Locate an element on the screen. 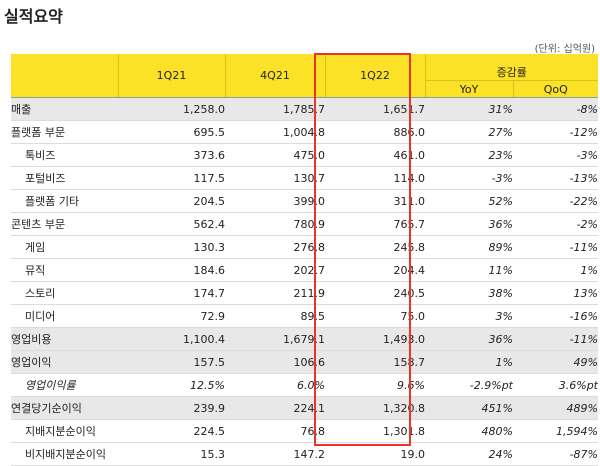 This screenshot has height=466, width=600. cell-qoq: -13% is located at coordinates (555, 178).